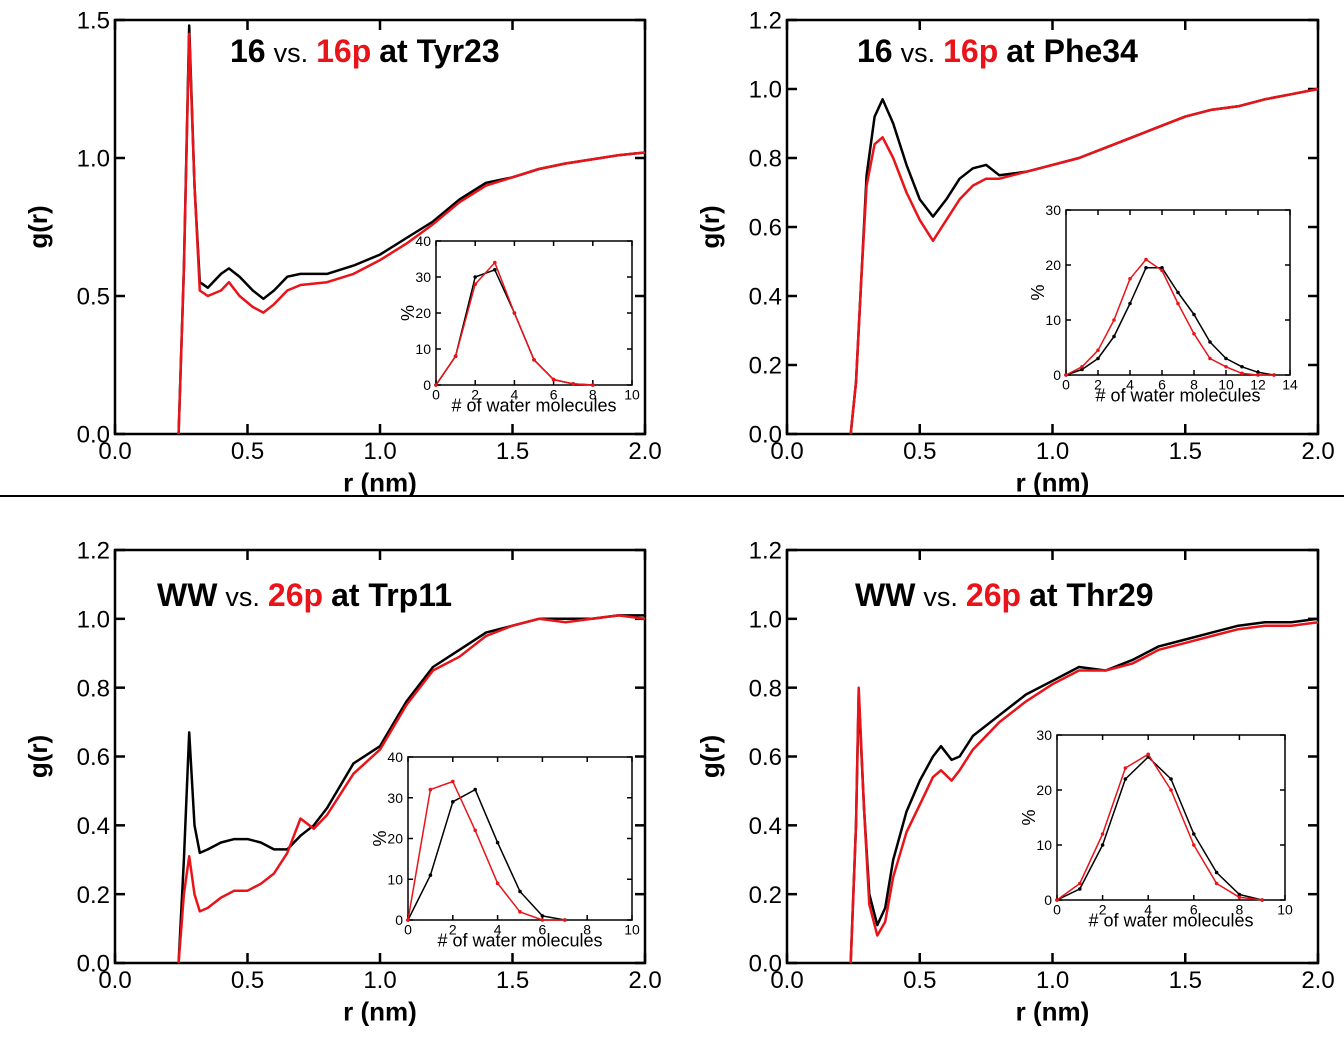 Image resolution: width=1344 pixels, height=1043 pixels. What do you see at coordinates (765, 826) in the screenshot?
I see `y-tick-label: 0.4` at bounding box center [765, 826].